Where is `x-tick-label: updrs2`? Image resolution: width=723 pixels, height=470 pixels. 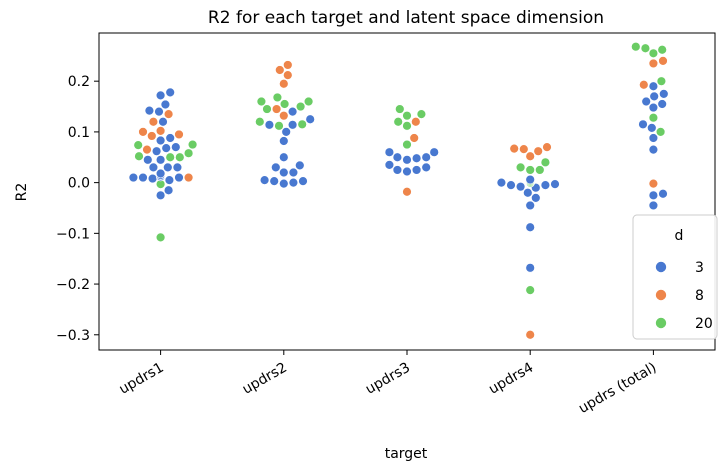
x-tick-label: updrs2 is located at coordinates (265, 379).